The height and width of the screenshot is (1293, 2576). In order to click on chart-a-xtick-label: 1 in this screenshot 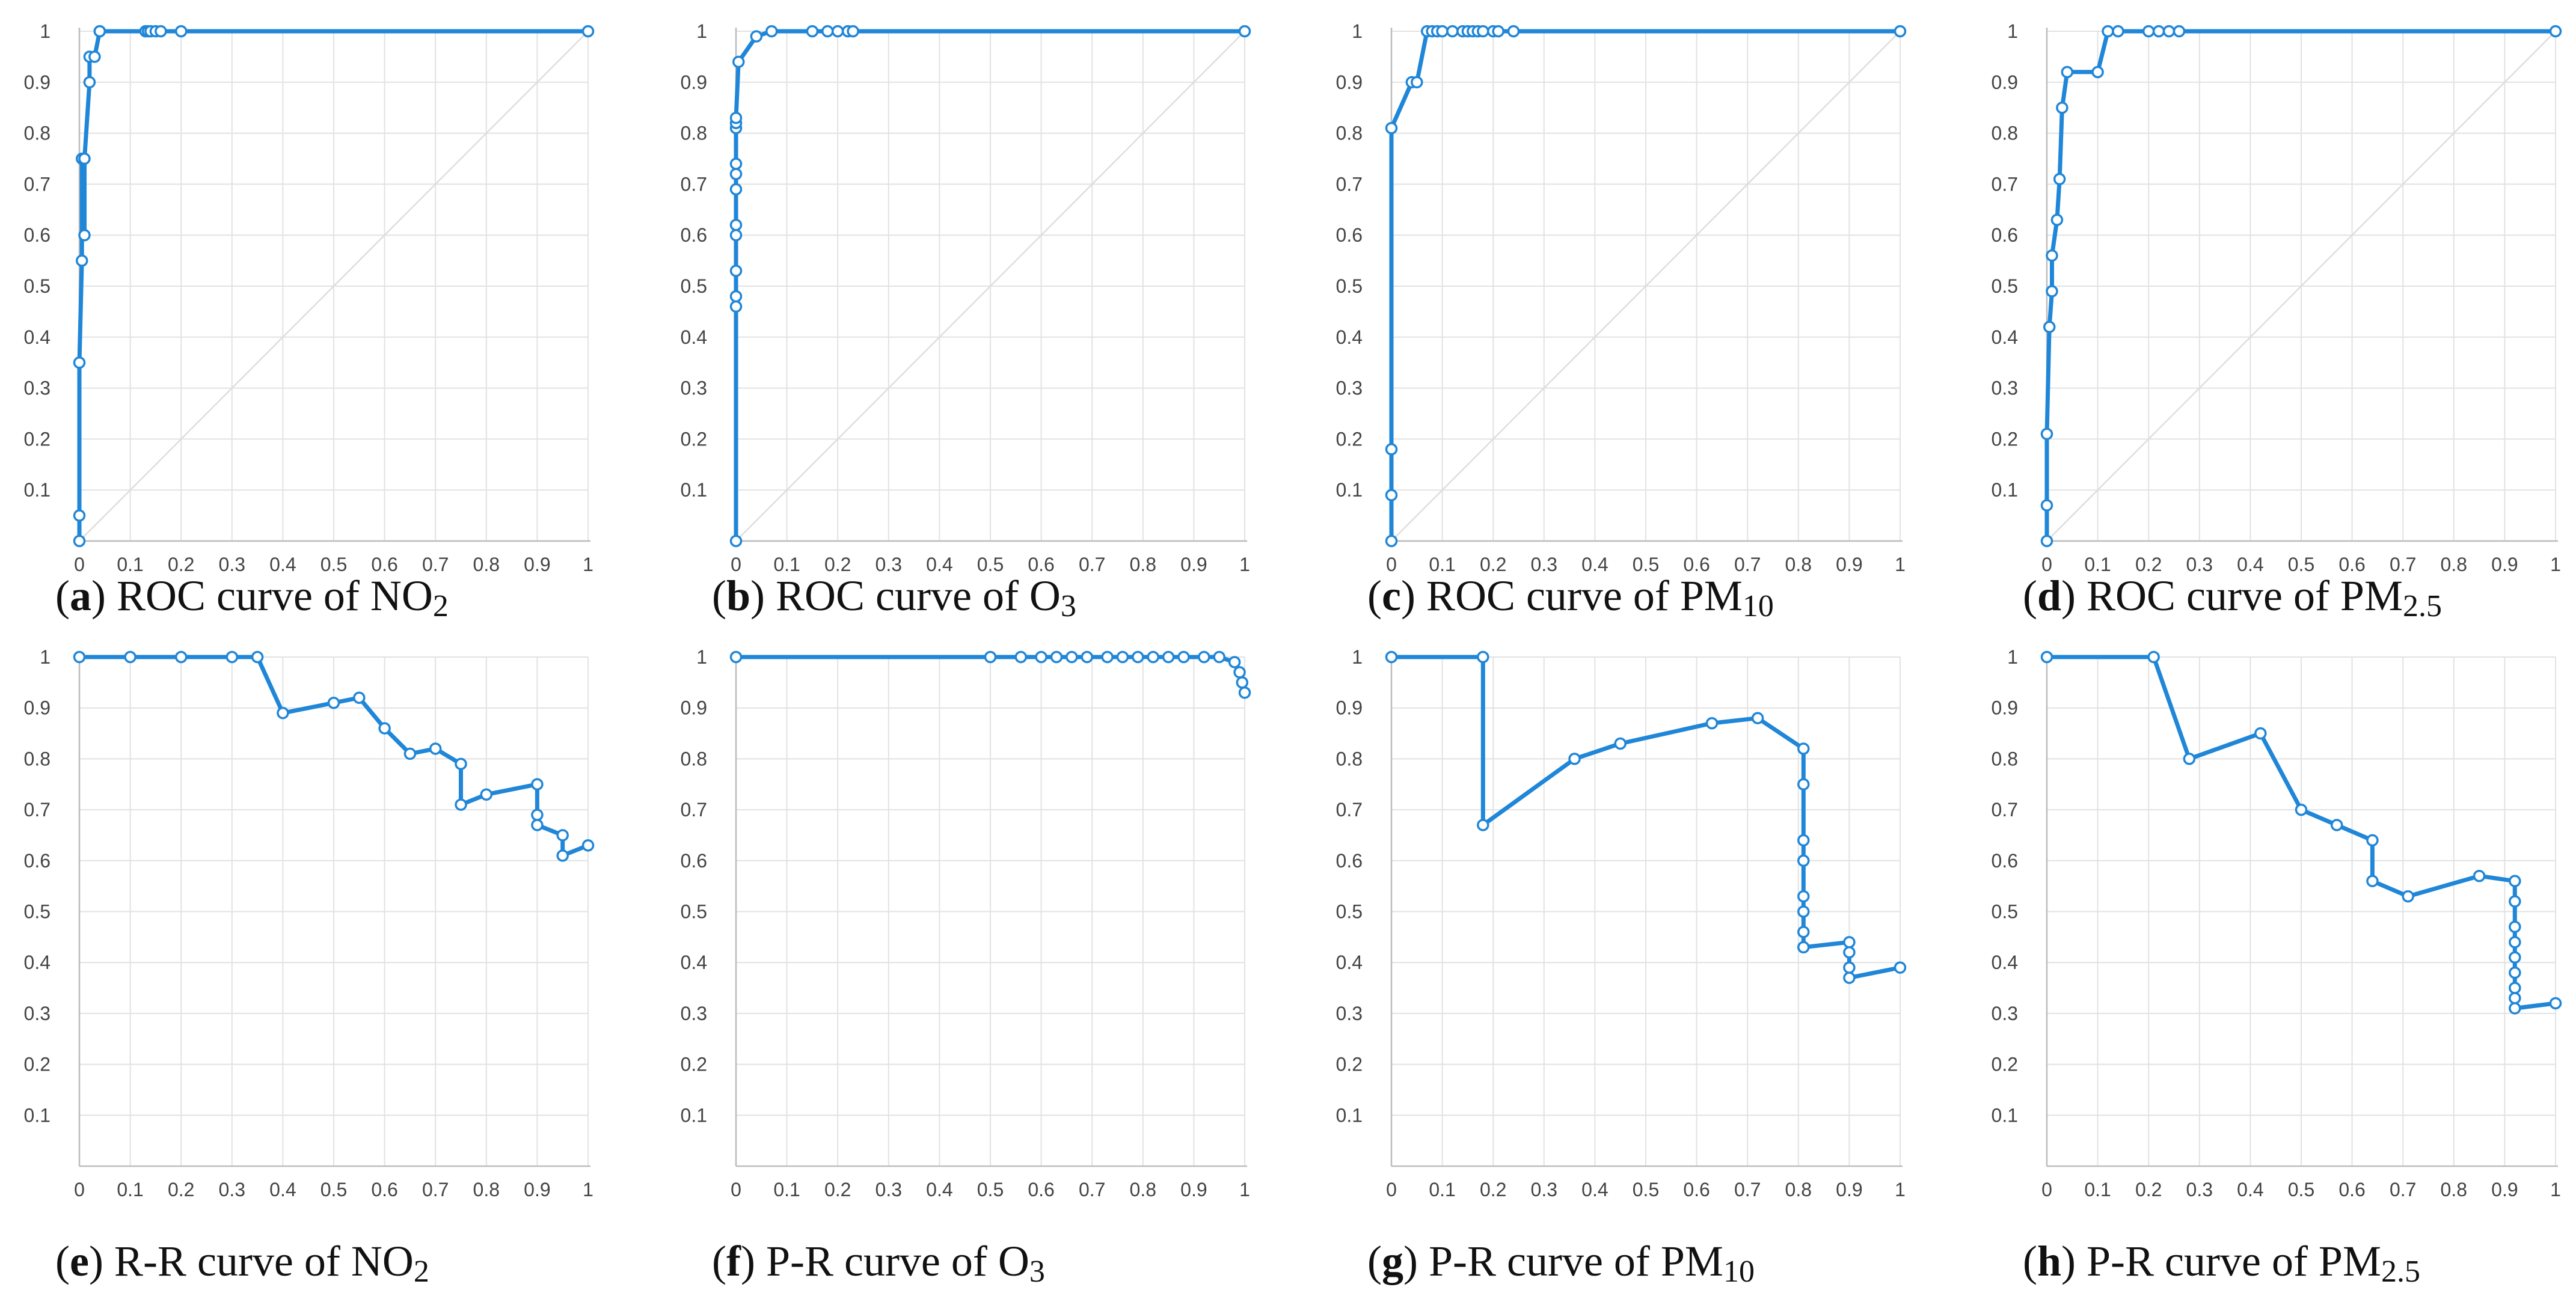, I will do `click(588, 564)`.